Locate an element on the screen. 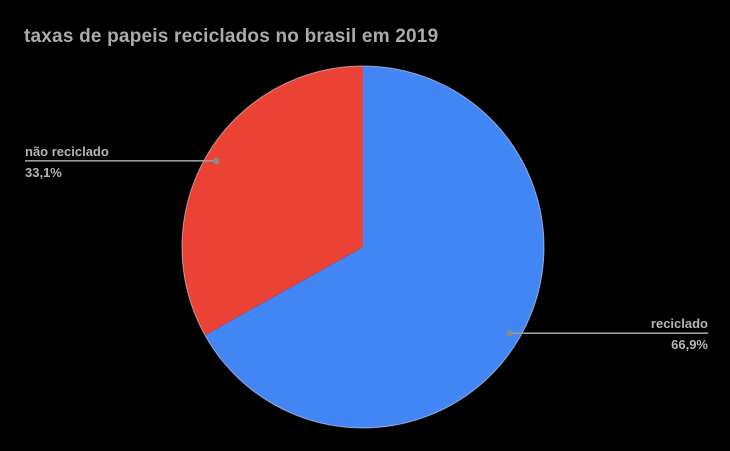  slice-label-value: 33,1% is located at coordinates (43, 172).